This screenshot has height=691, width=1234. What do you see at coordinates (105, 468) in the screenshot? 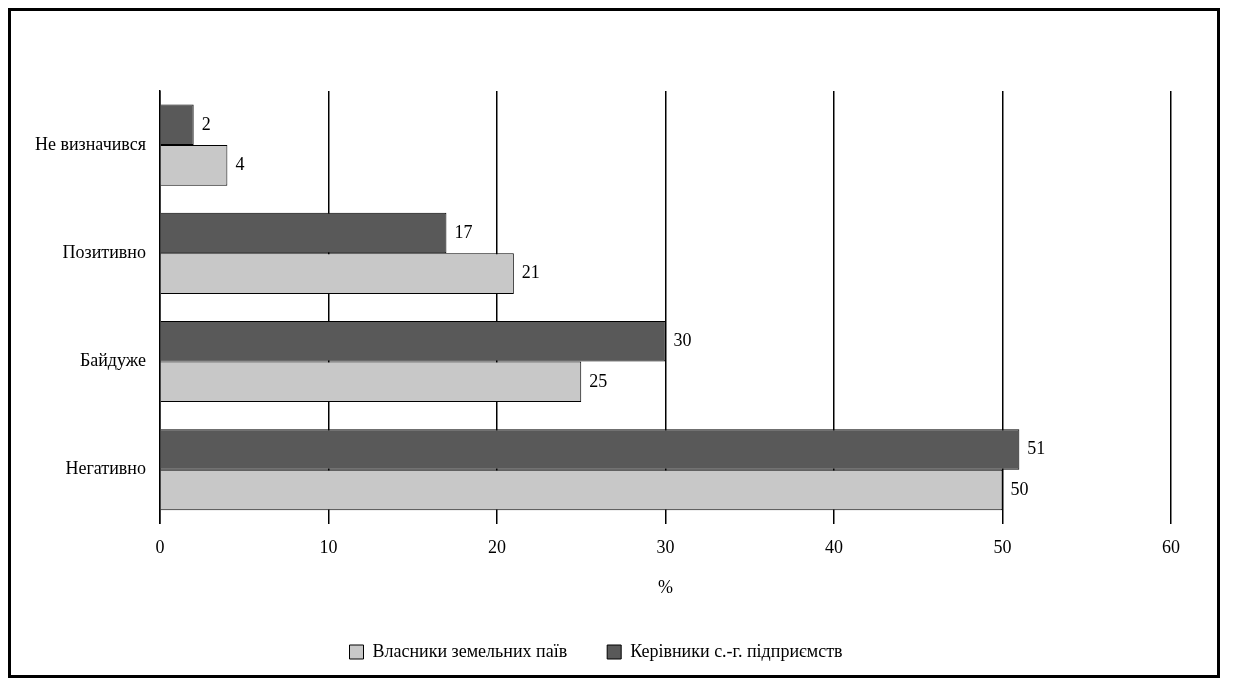
I see `y-tick-label: Негативно` at bounding box center [105, 468].